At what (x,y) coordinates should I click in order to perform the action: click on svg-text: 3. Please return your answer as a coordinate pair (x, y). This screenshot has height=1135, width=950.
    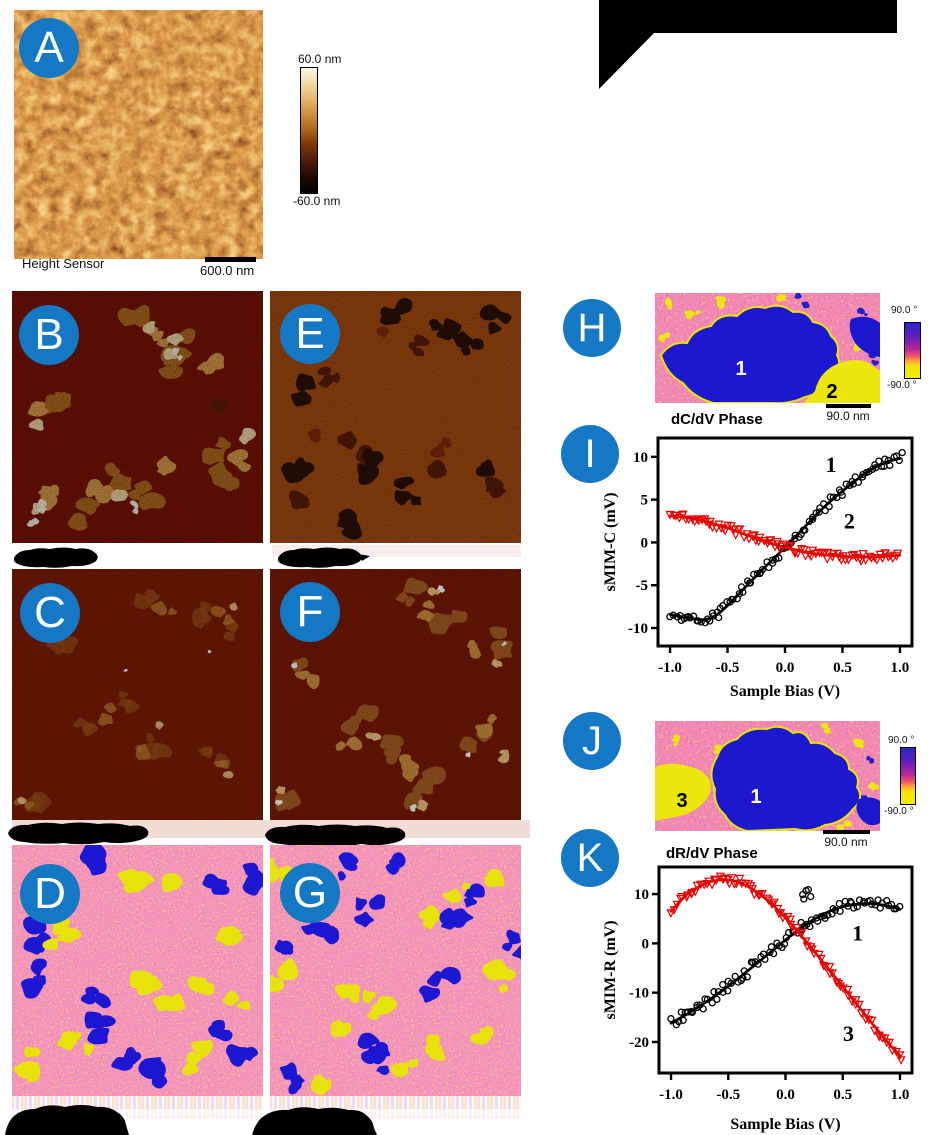
    Looking at the image, I should click on (848, 1033).